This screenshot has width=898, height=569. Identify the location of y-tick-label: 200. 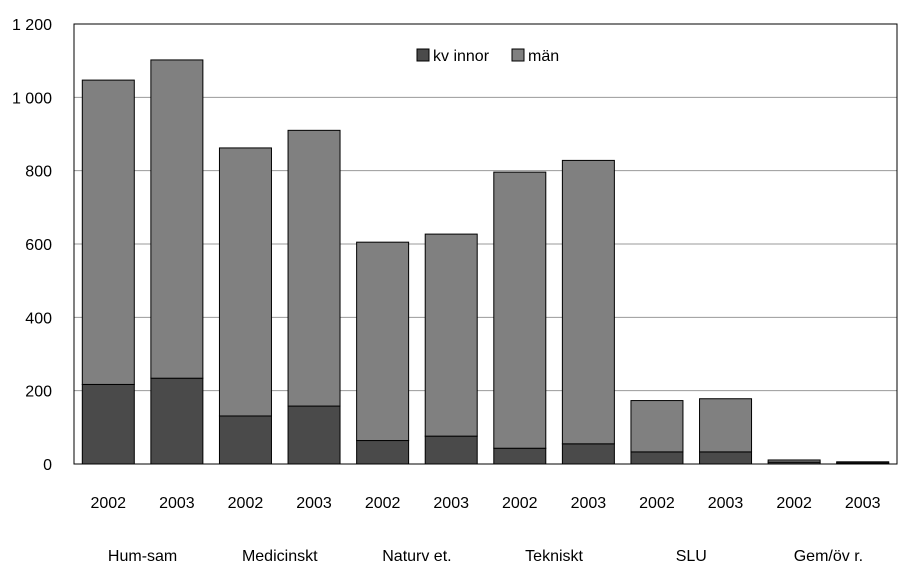
(38, 392).